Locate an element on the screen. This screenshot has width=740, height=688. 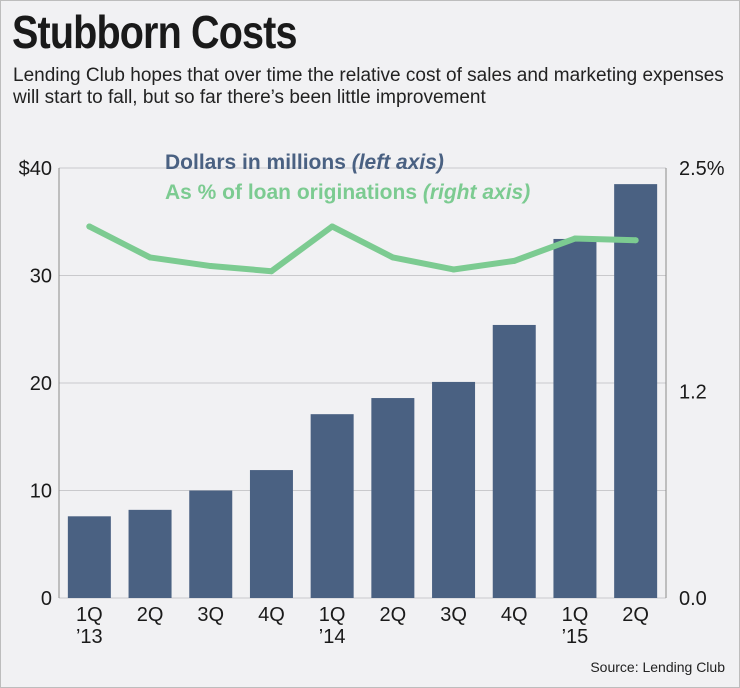
x-axis-tick-label: ’14 is located at coordinates (332, 637).